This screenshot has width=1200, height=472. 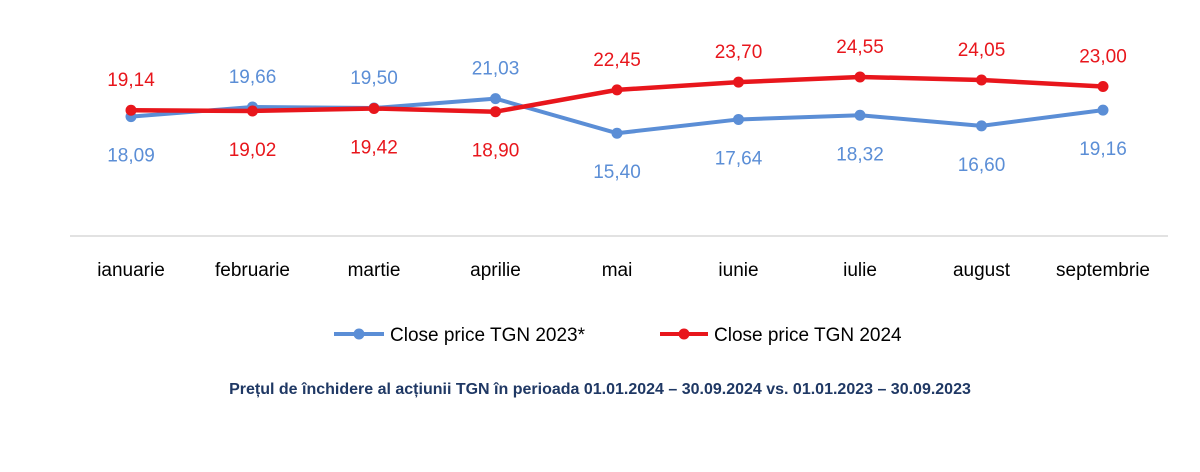 What do you see at coordinates (860, 47) in the screenshot?
I see `data-label-s1-6: 24,55` at bounding box center [860, 47].